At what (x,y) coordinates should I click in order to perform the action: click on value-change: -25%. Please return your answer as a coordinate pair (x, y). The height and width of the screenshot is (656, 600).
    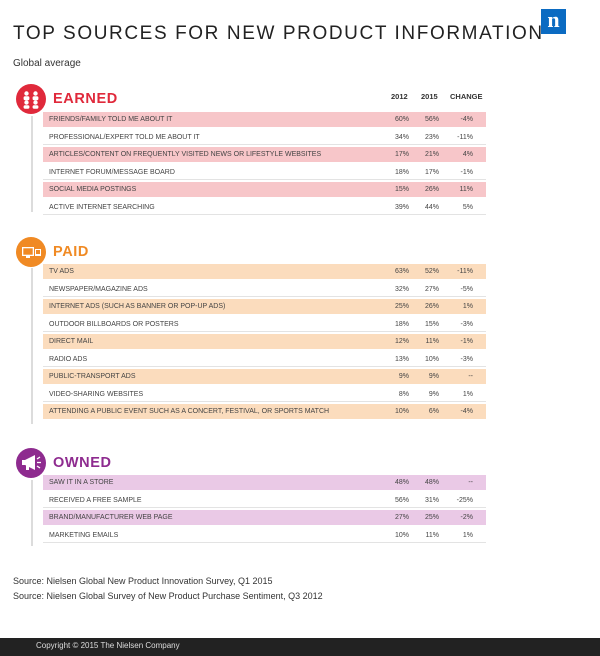
    Looking at the image, I should click on (464, 500).